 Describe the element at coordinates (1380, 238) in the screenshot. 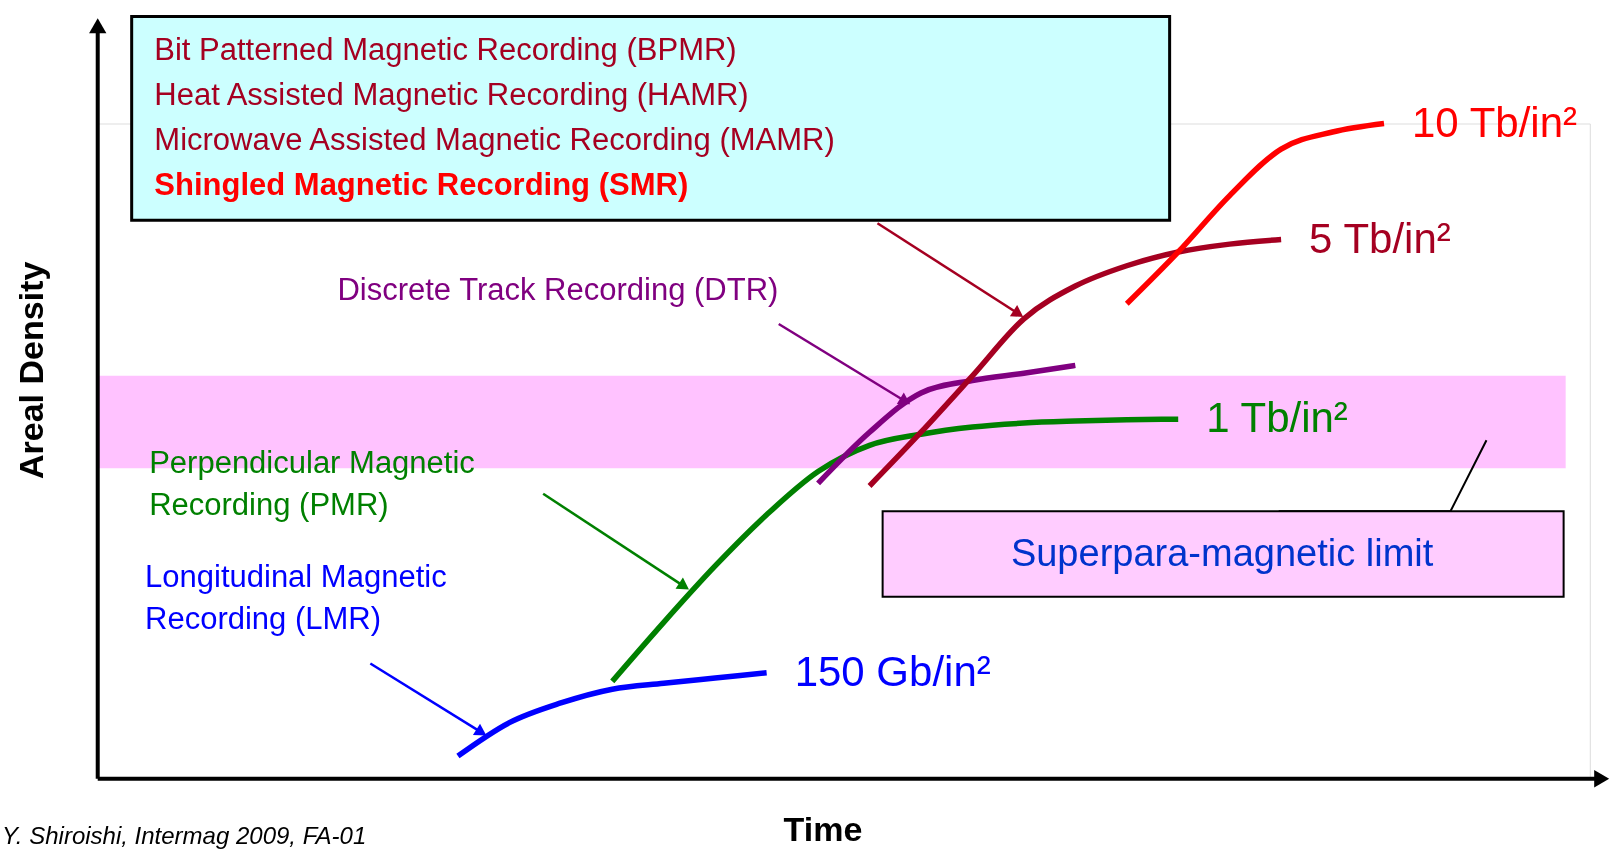

I see `annotation: 5 Tb/in²` at that location.